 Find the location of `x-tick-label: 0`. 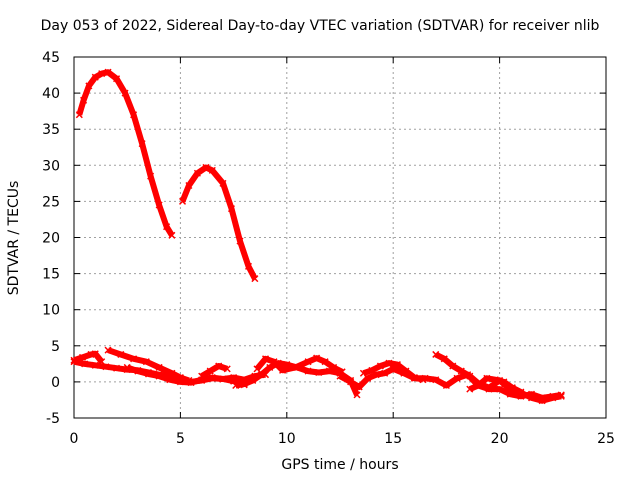

x-tick-label: 0 is located at coordinates (74, 439).